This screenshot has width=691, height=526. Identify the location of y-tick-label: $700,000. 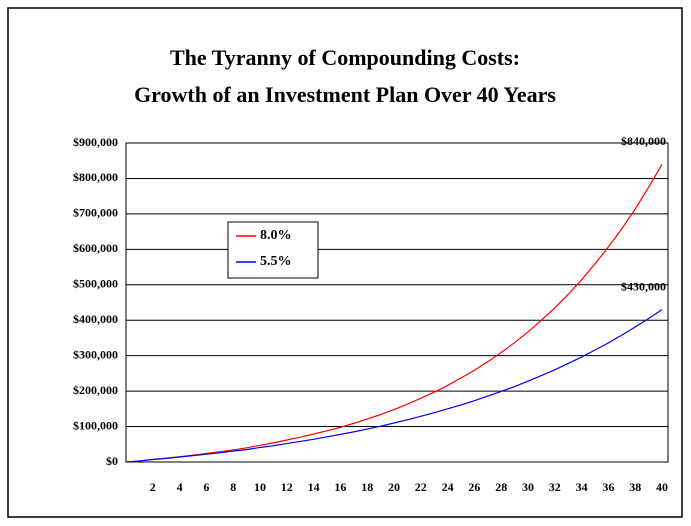
(95, 213).